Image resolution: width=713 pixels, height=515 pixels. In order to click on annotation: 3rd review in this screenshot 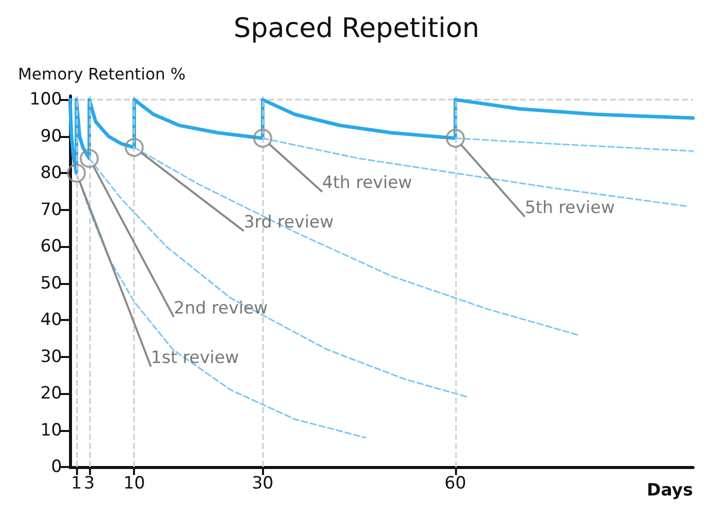, I will do `click(289, 222)`.